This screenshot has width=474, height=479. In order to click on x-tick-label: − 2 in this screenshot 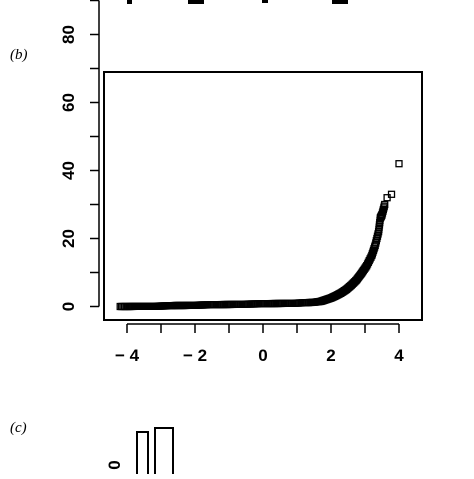, I will do `click(195, 355)`.